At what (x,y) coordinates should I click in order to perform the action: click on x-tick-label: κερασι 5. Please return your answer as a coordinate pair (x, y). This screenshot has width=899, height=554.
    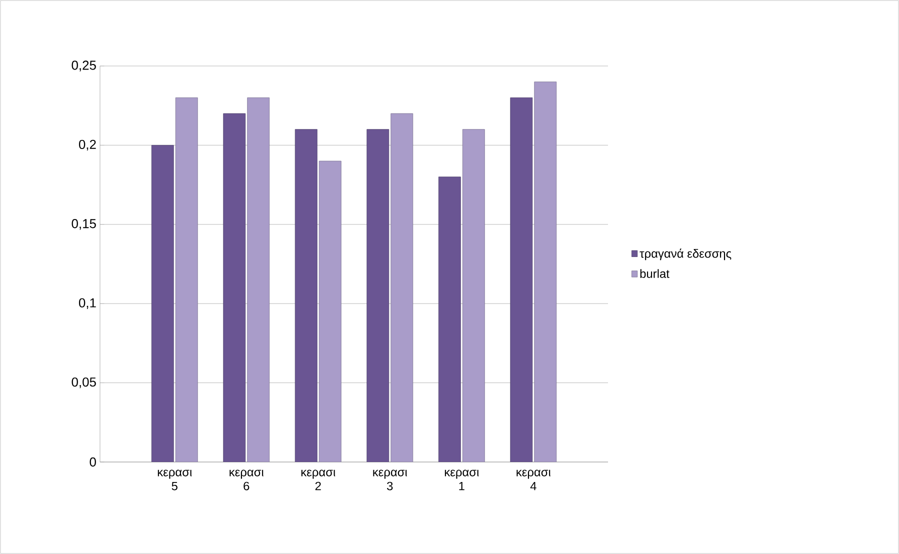
    Looking at the image, I should click on (175, 480).